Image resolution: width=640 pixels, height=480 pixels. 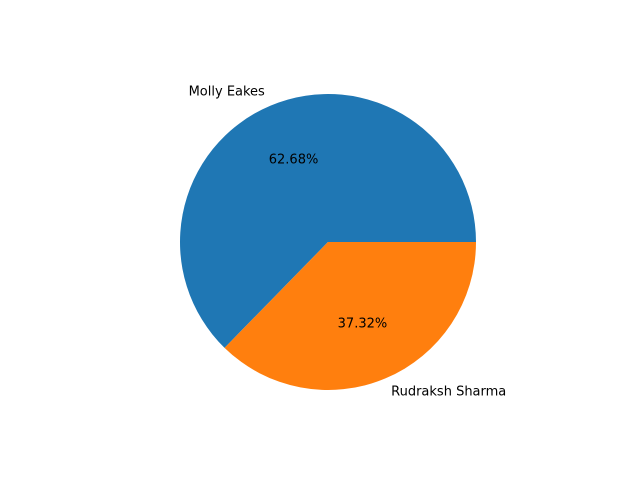 What do you see at coordinates (294, 160) in the screenshot?
I see `percent-label-molly-eakes: 62.68%` at bounding box center [294, 160].